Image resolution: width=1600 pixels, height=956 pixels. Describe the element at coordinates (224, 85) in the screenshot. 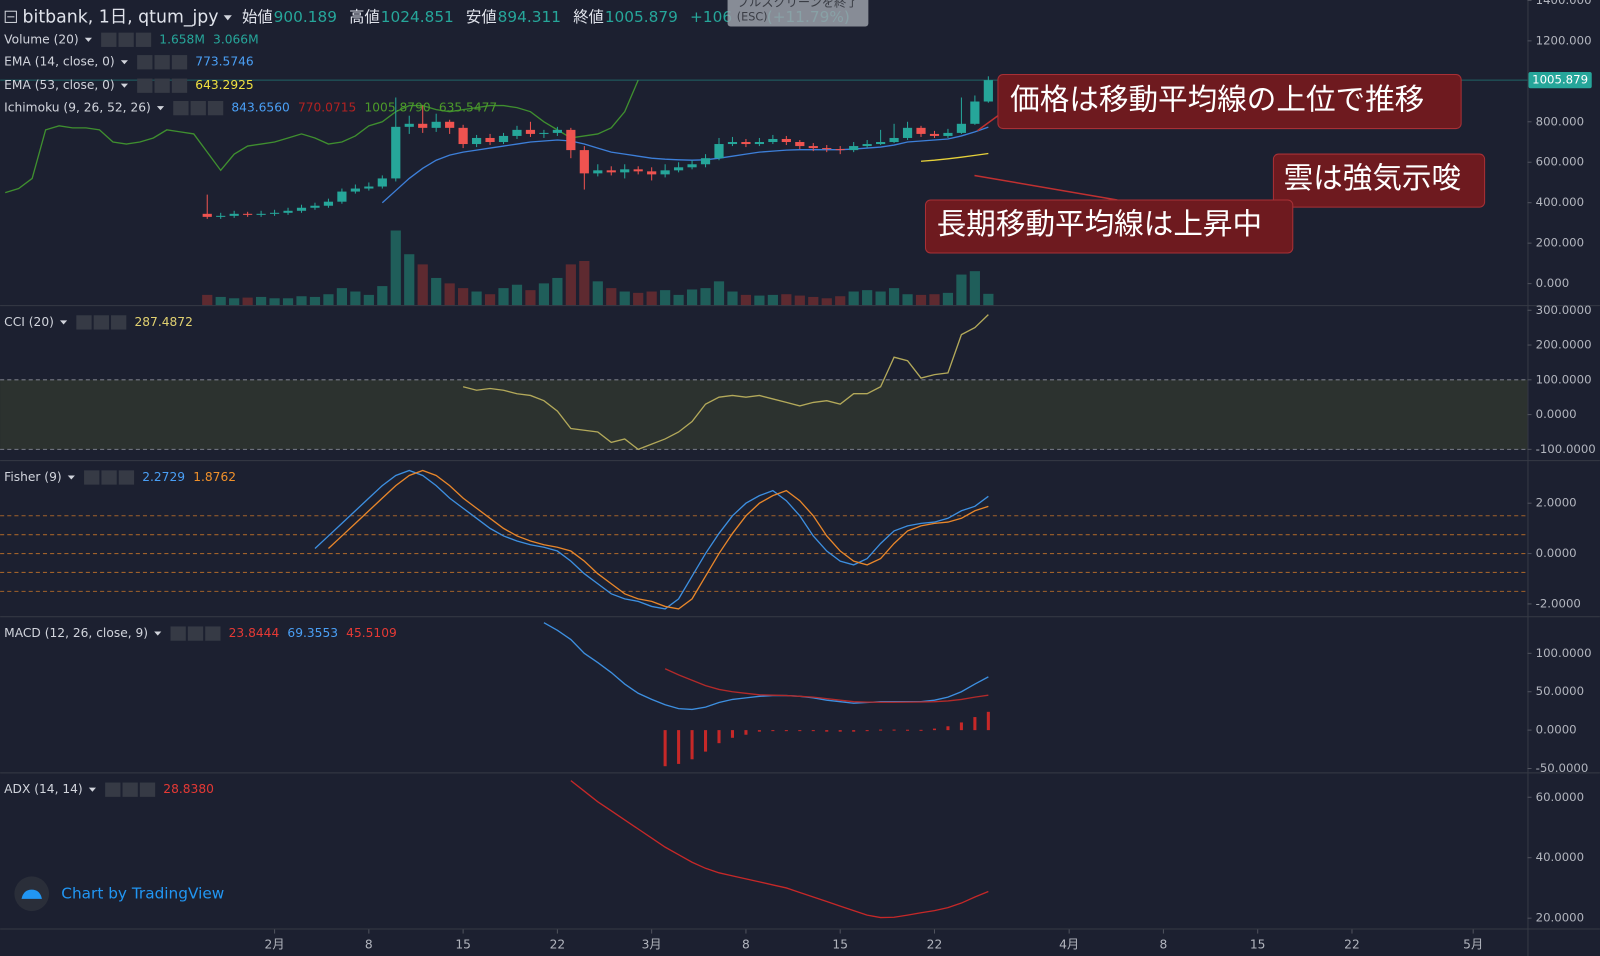

I see `indicator-value: 643.2925` at that location.